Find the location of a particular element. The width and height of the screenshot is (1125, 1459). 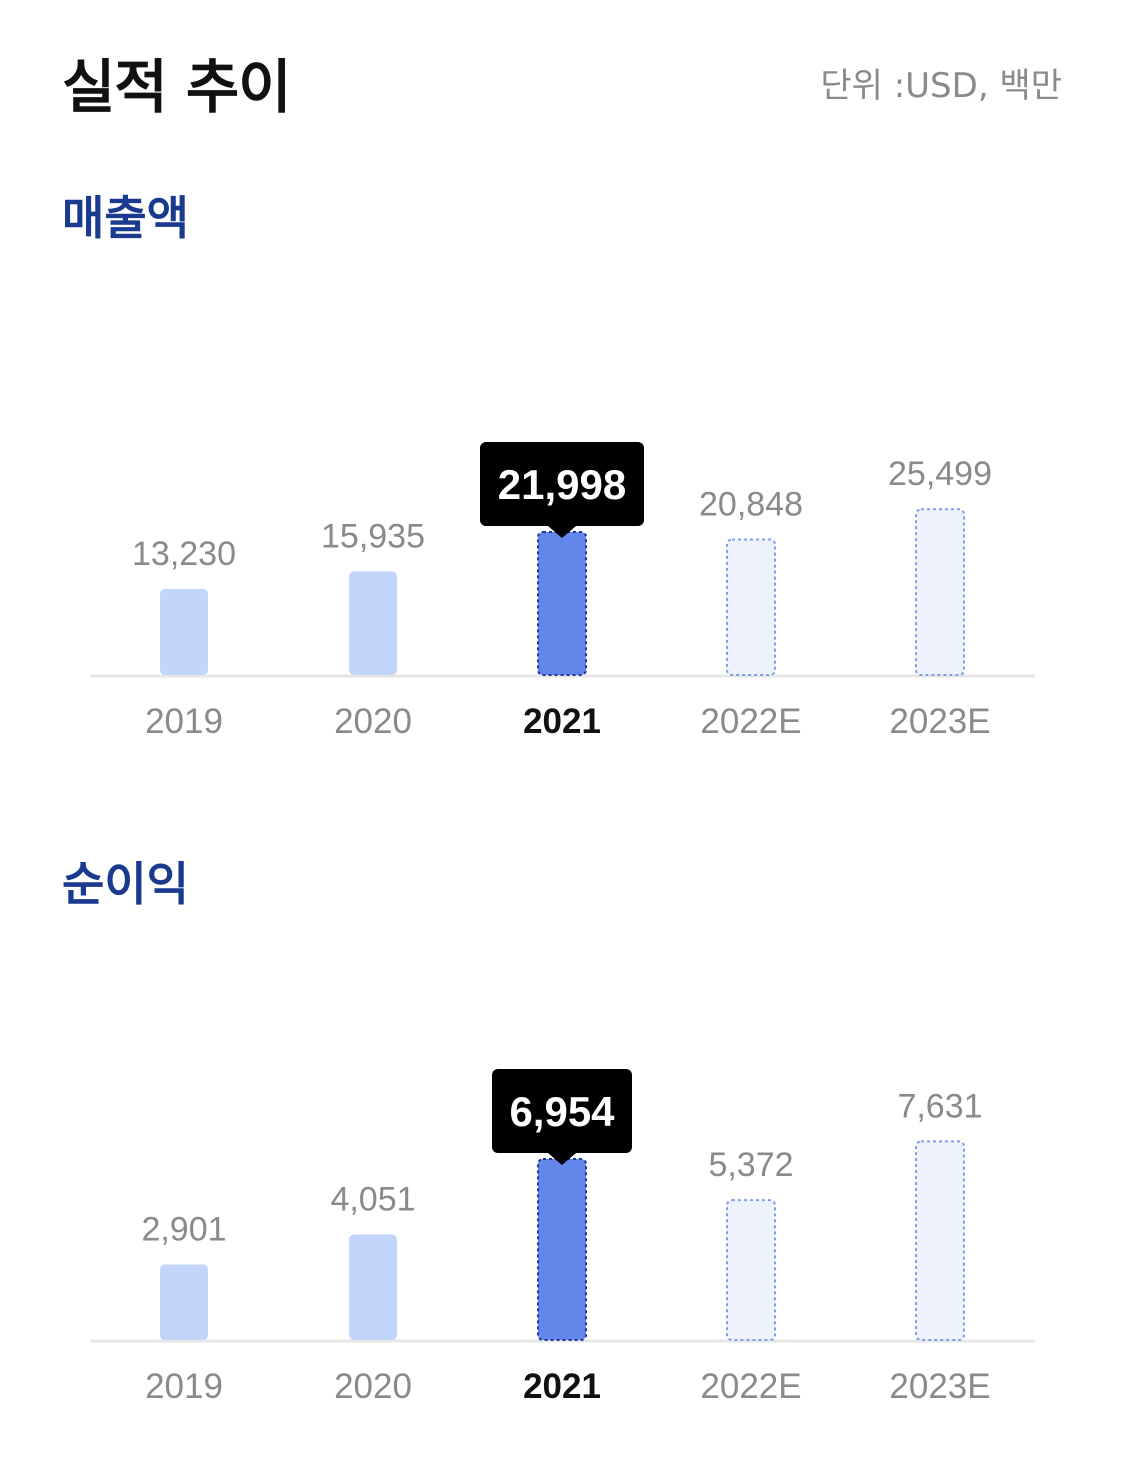

net-income-value-label-2023e: 7,631 is located at coordinates (939, 1106).